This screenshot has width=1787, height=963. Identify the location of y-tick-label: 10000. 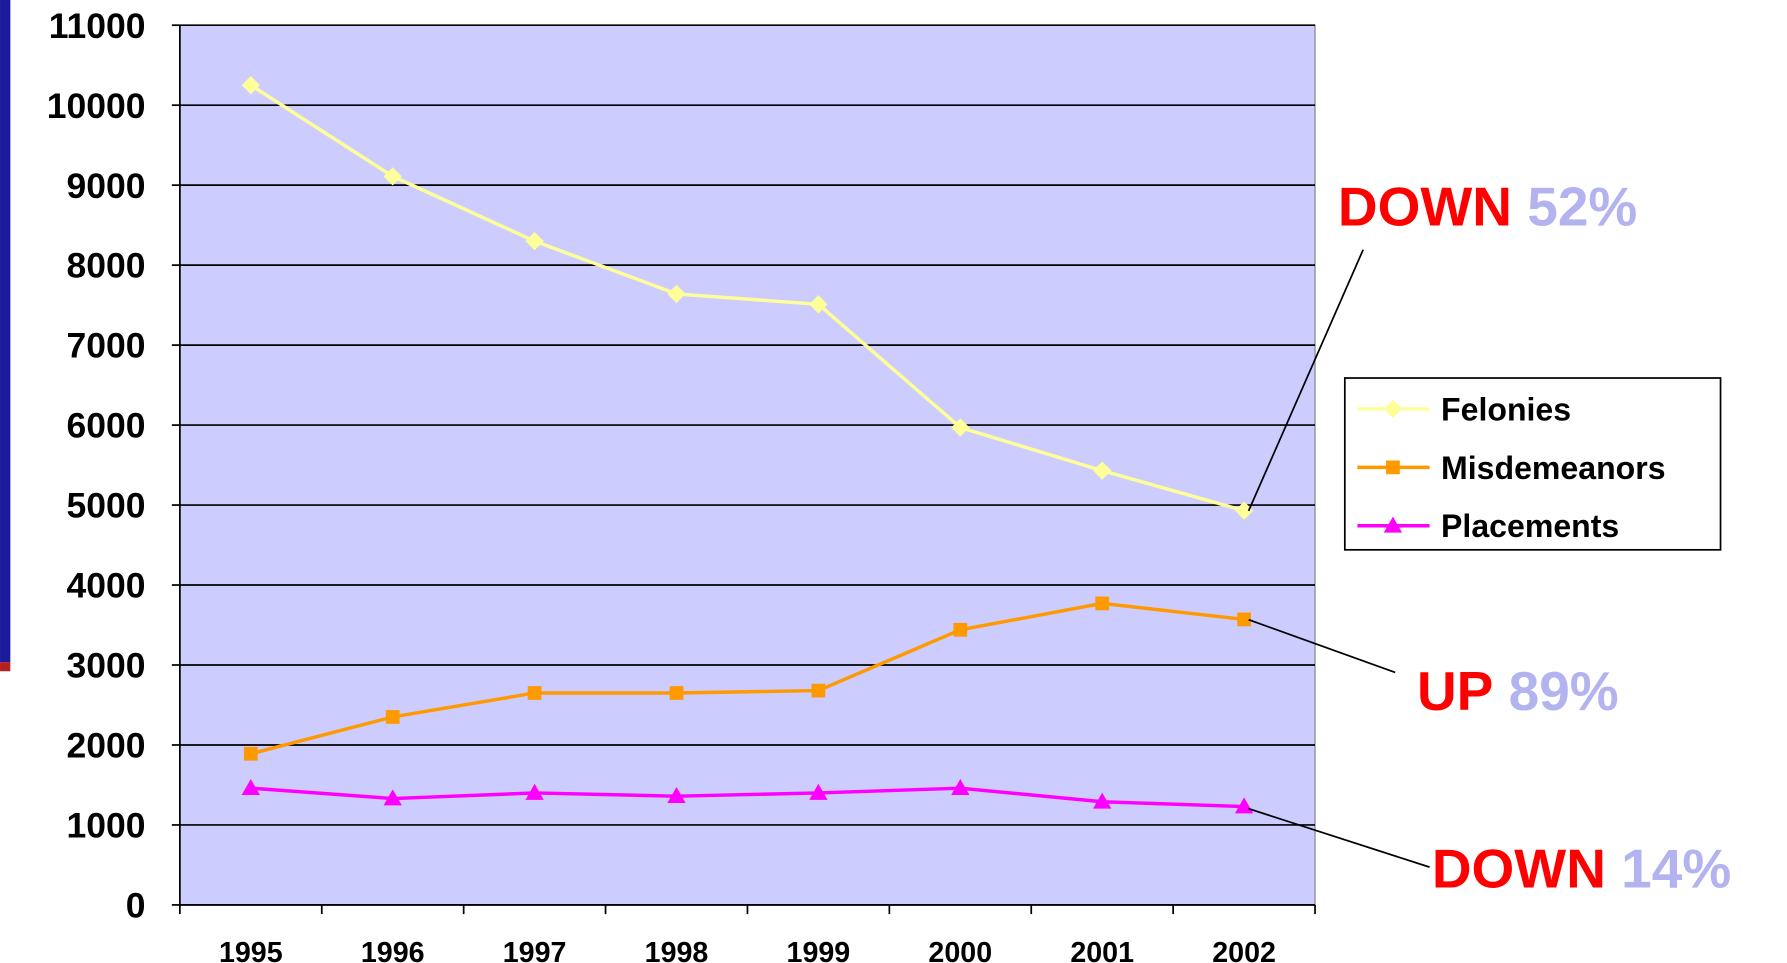
(96, 106).